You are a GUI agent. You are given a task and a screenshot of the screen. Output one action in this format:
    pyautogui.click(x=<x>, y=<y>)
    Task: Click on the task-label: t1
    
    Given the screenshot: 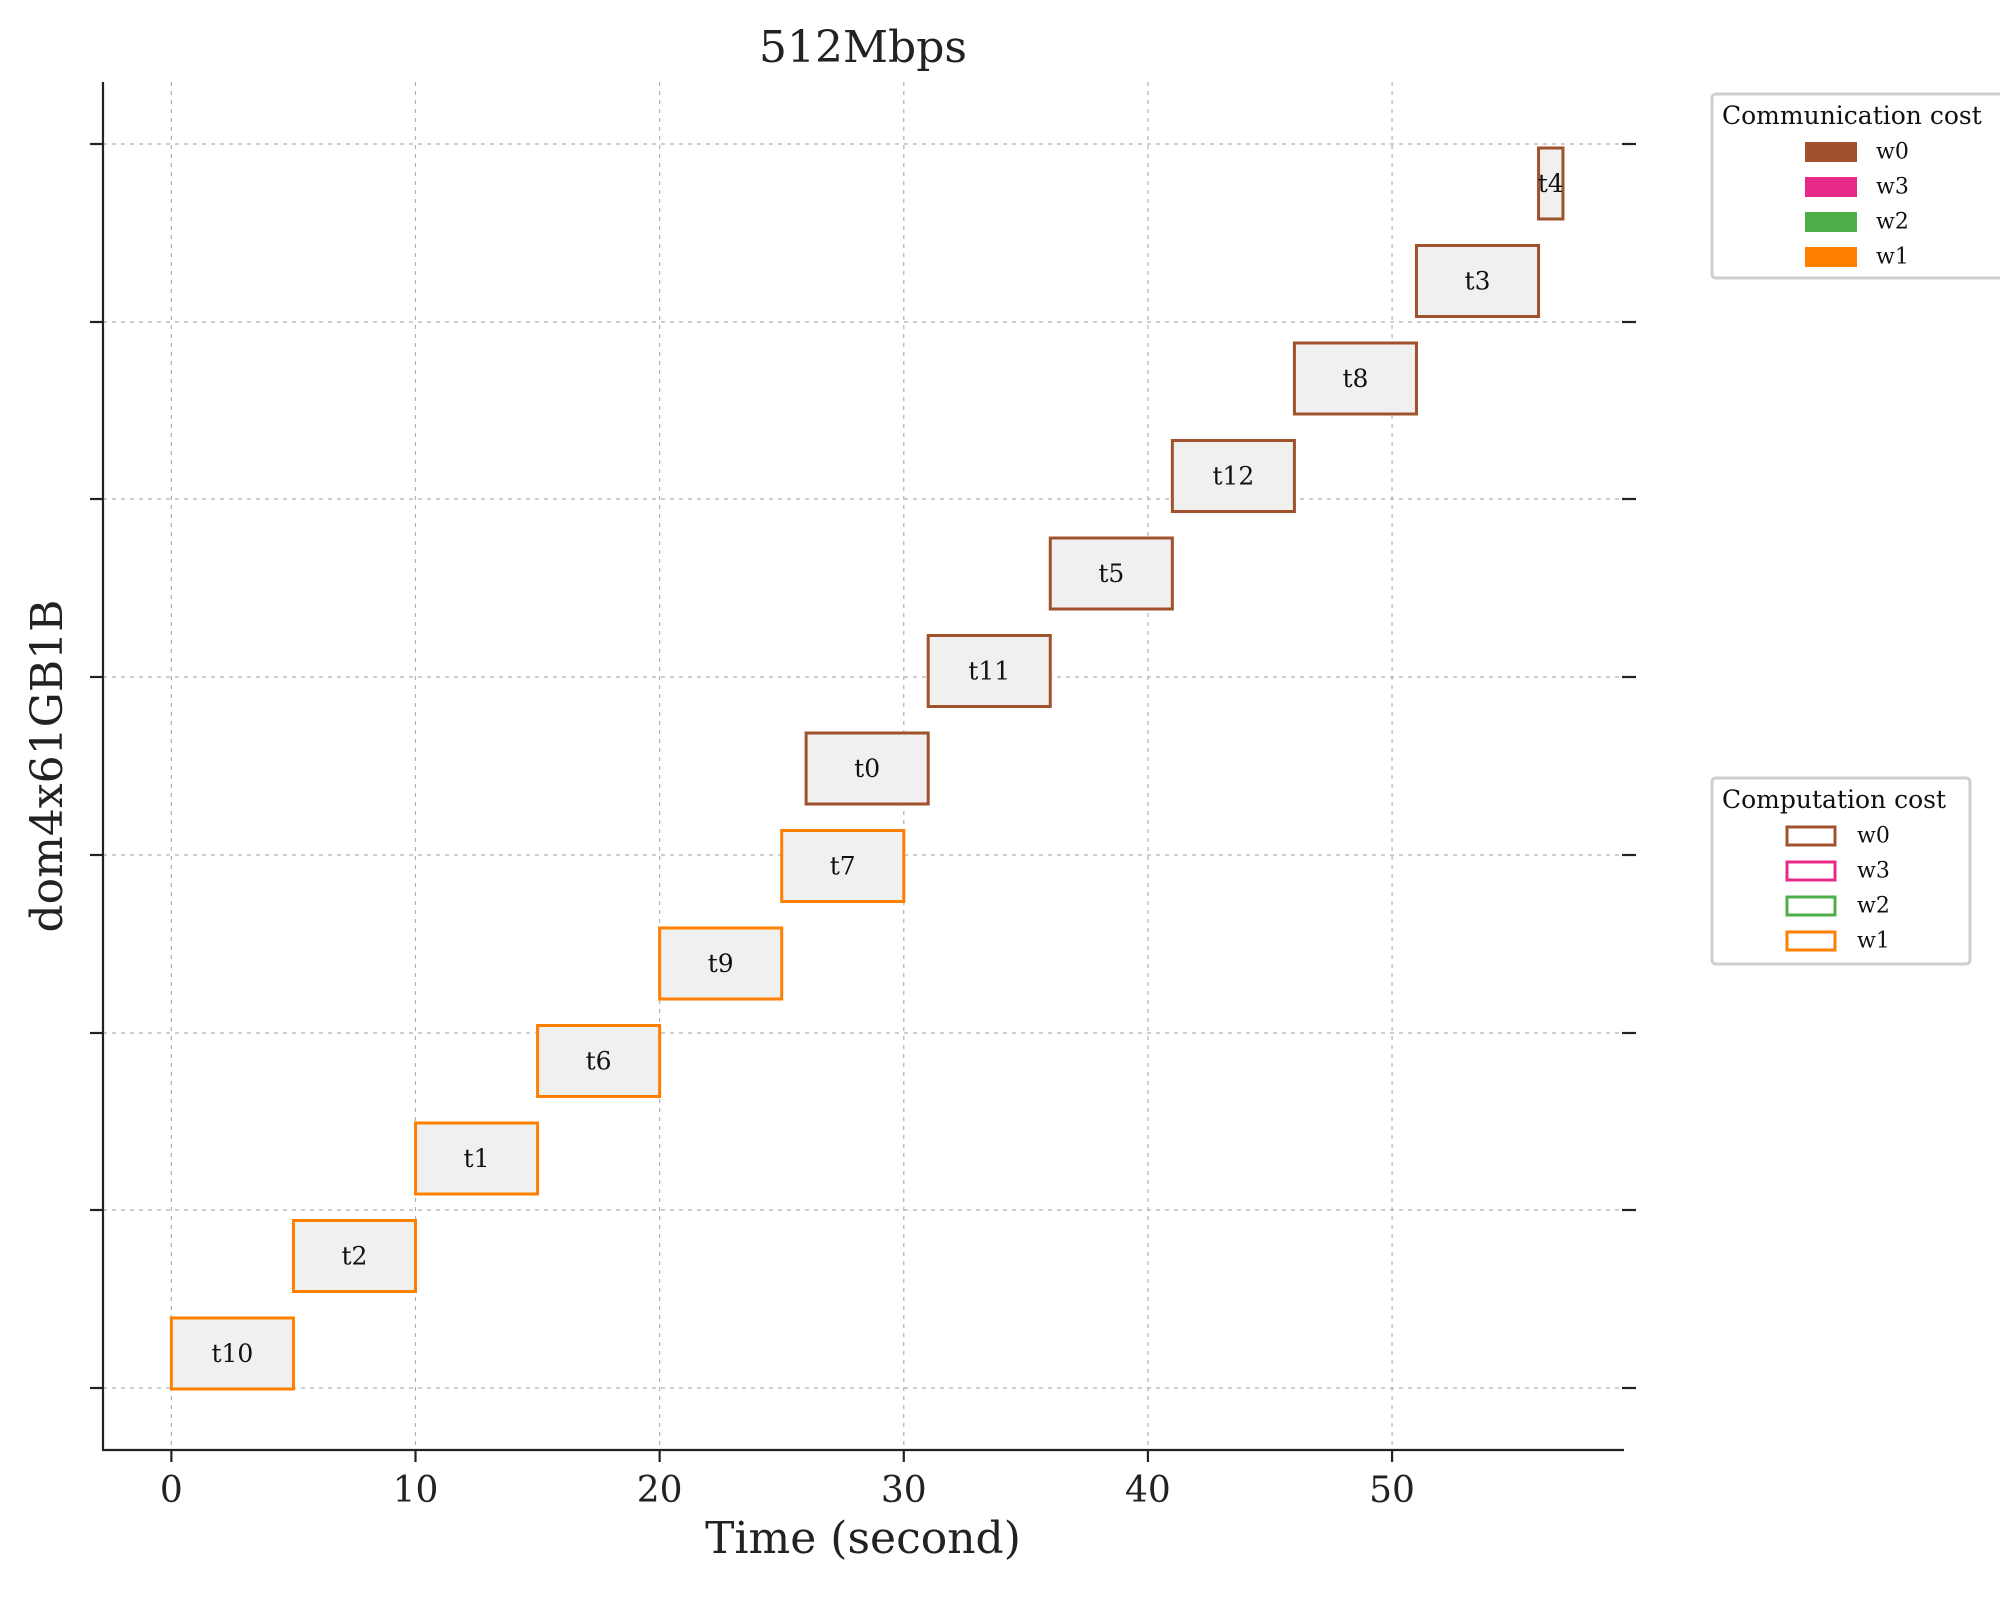 What is the action you would take?
    pyautogui.click(x=477, y=1158)
    